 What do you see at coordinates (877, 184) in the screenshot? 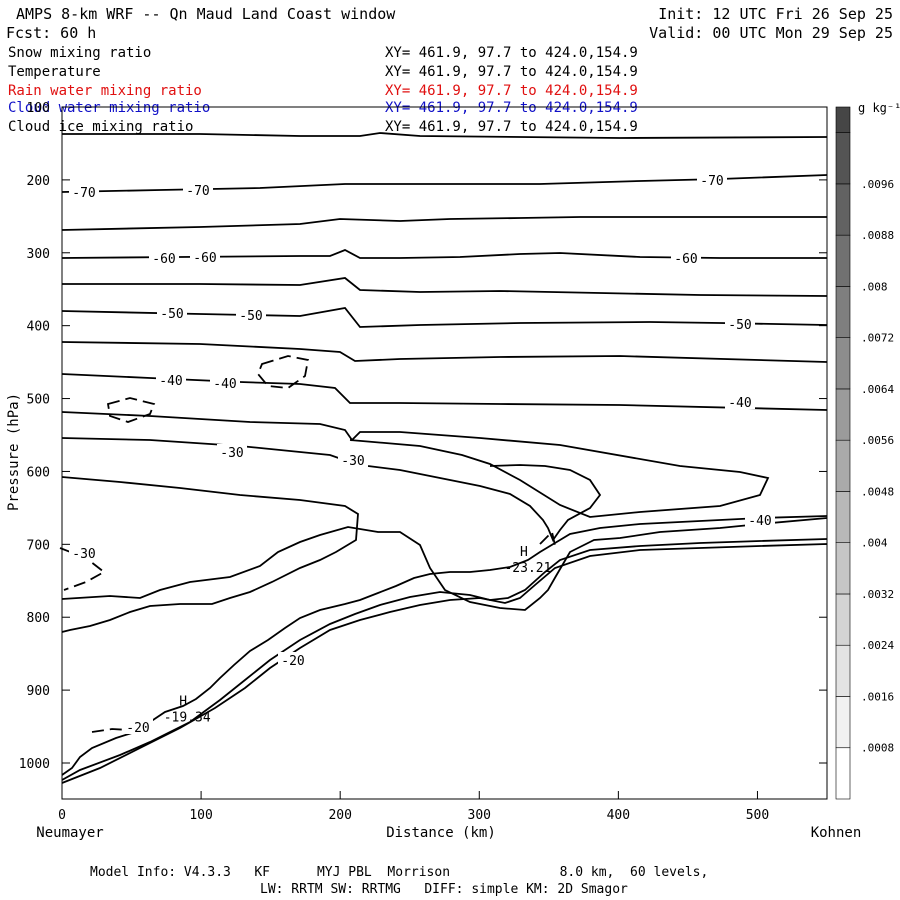
I see `colorbar-level-label: .0096` at bounding box center [877, 184].